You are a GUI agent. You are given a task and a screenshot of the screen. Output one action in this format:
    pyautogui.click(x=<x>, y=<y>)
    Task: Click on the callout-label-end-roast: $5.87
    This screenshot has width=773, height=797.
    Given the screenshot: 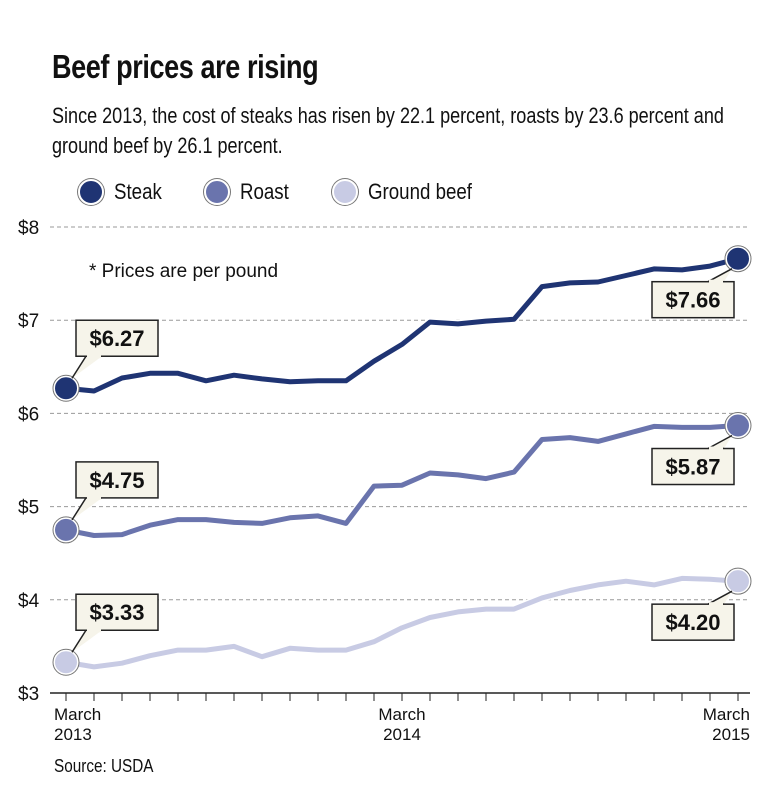 What is the action you would take?
    pyautogui.click(x=692, y=467)
    